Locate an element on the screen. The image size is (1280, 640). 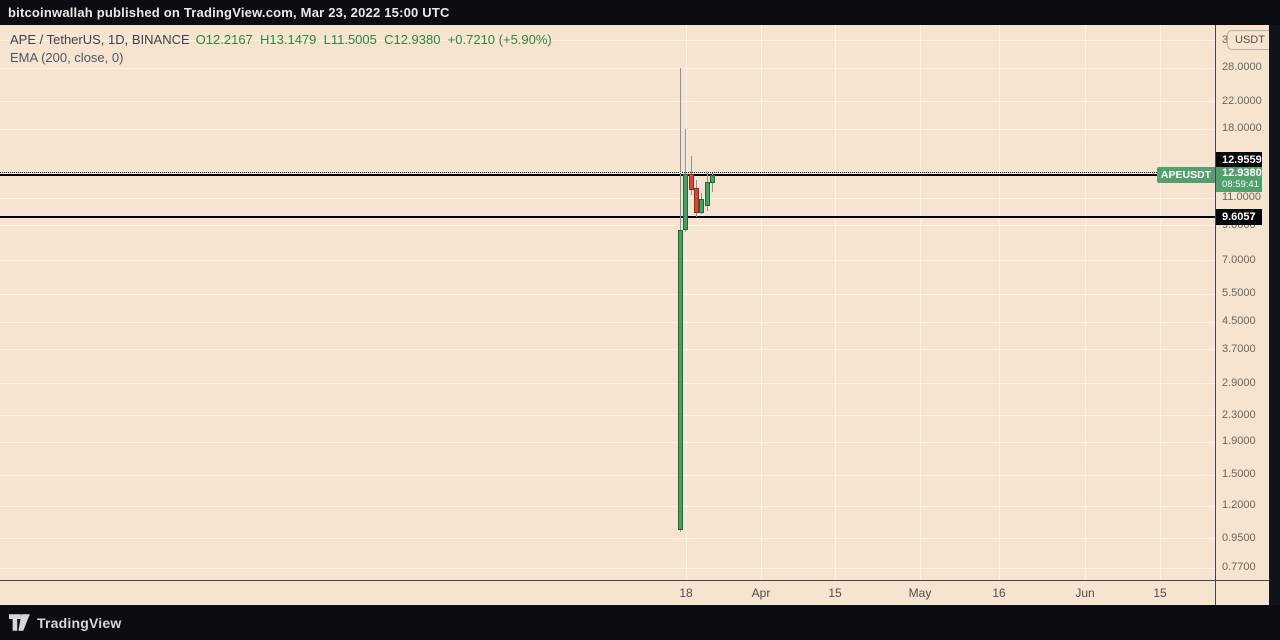
price-tick: 28.0000 is located at coordinates (1242, 67).